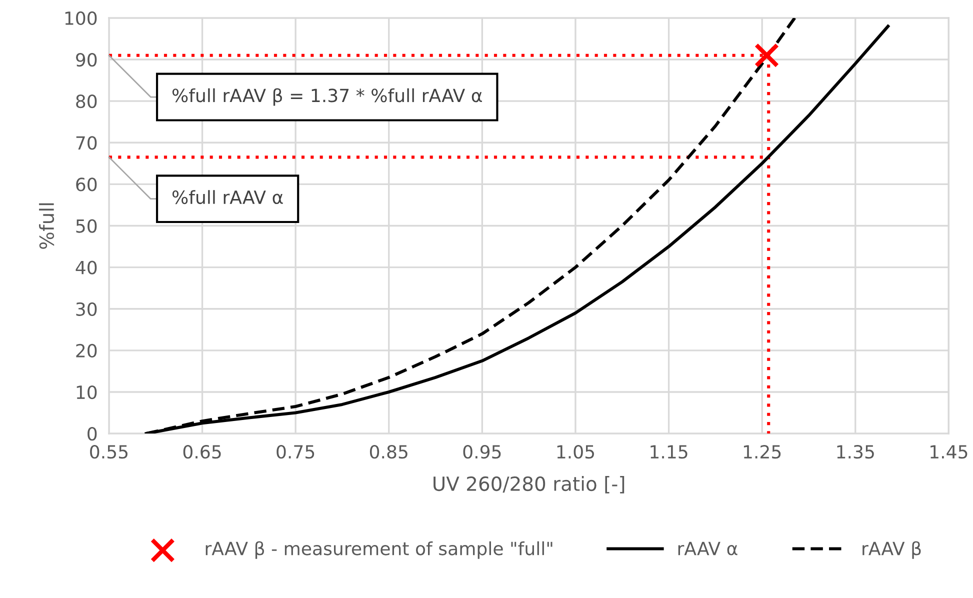  I want to click on x-tick-label: 0.65, so click(202, 451).